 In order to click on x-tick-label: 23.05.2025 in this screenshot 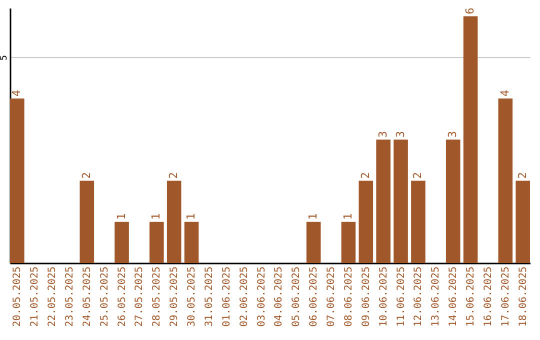, I will do `click(70, 296)`.